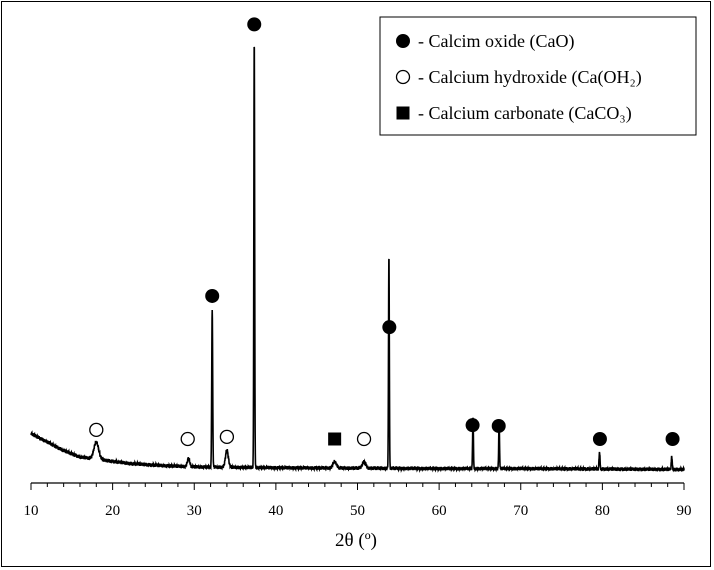 The width and height of the screenshot is (714, 570). I want to click on x-tick-label: 70, so click(520, 511).